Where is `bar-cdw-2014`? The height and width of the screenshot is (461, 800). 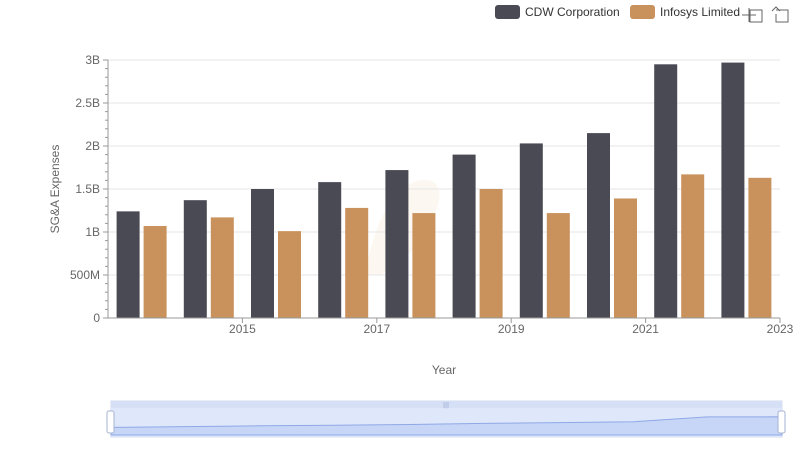 bar-cdw-2014 is located at coordinates (128, 264).